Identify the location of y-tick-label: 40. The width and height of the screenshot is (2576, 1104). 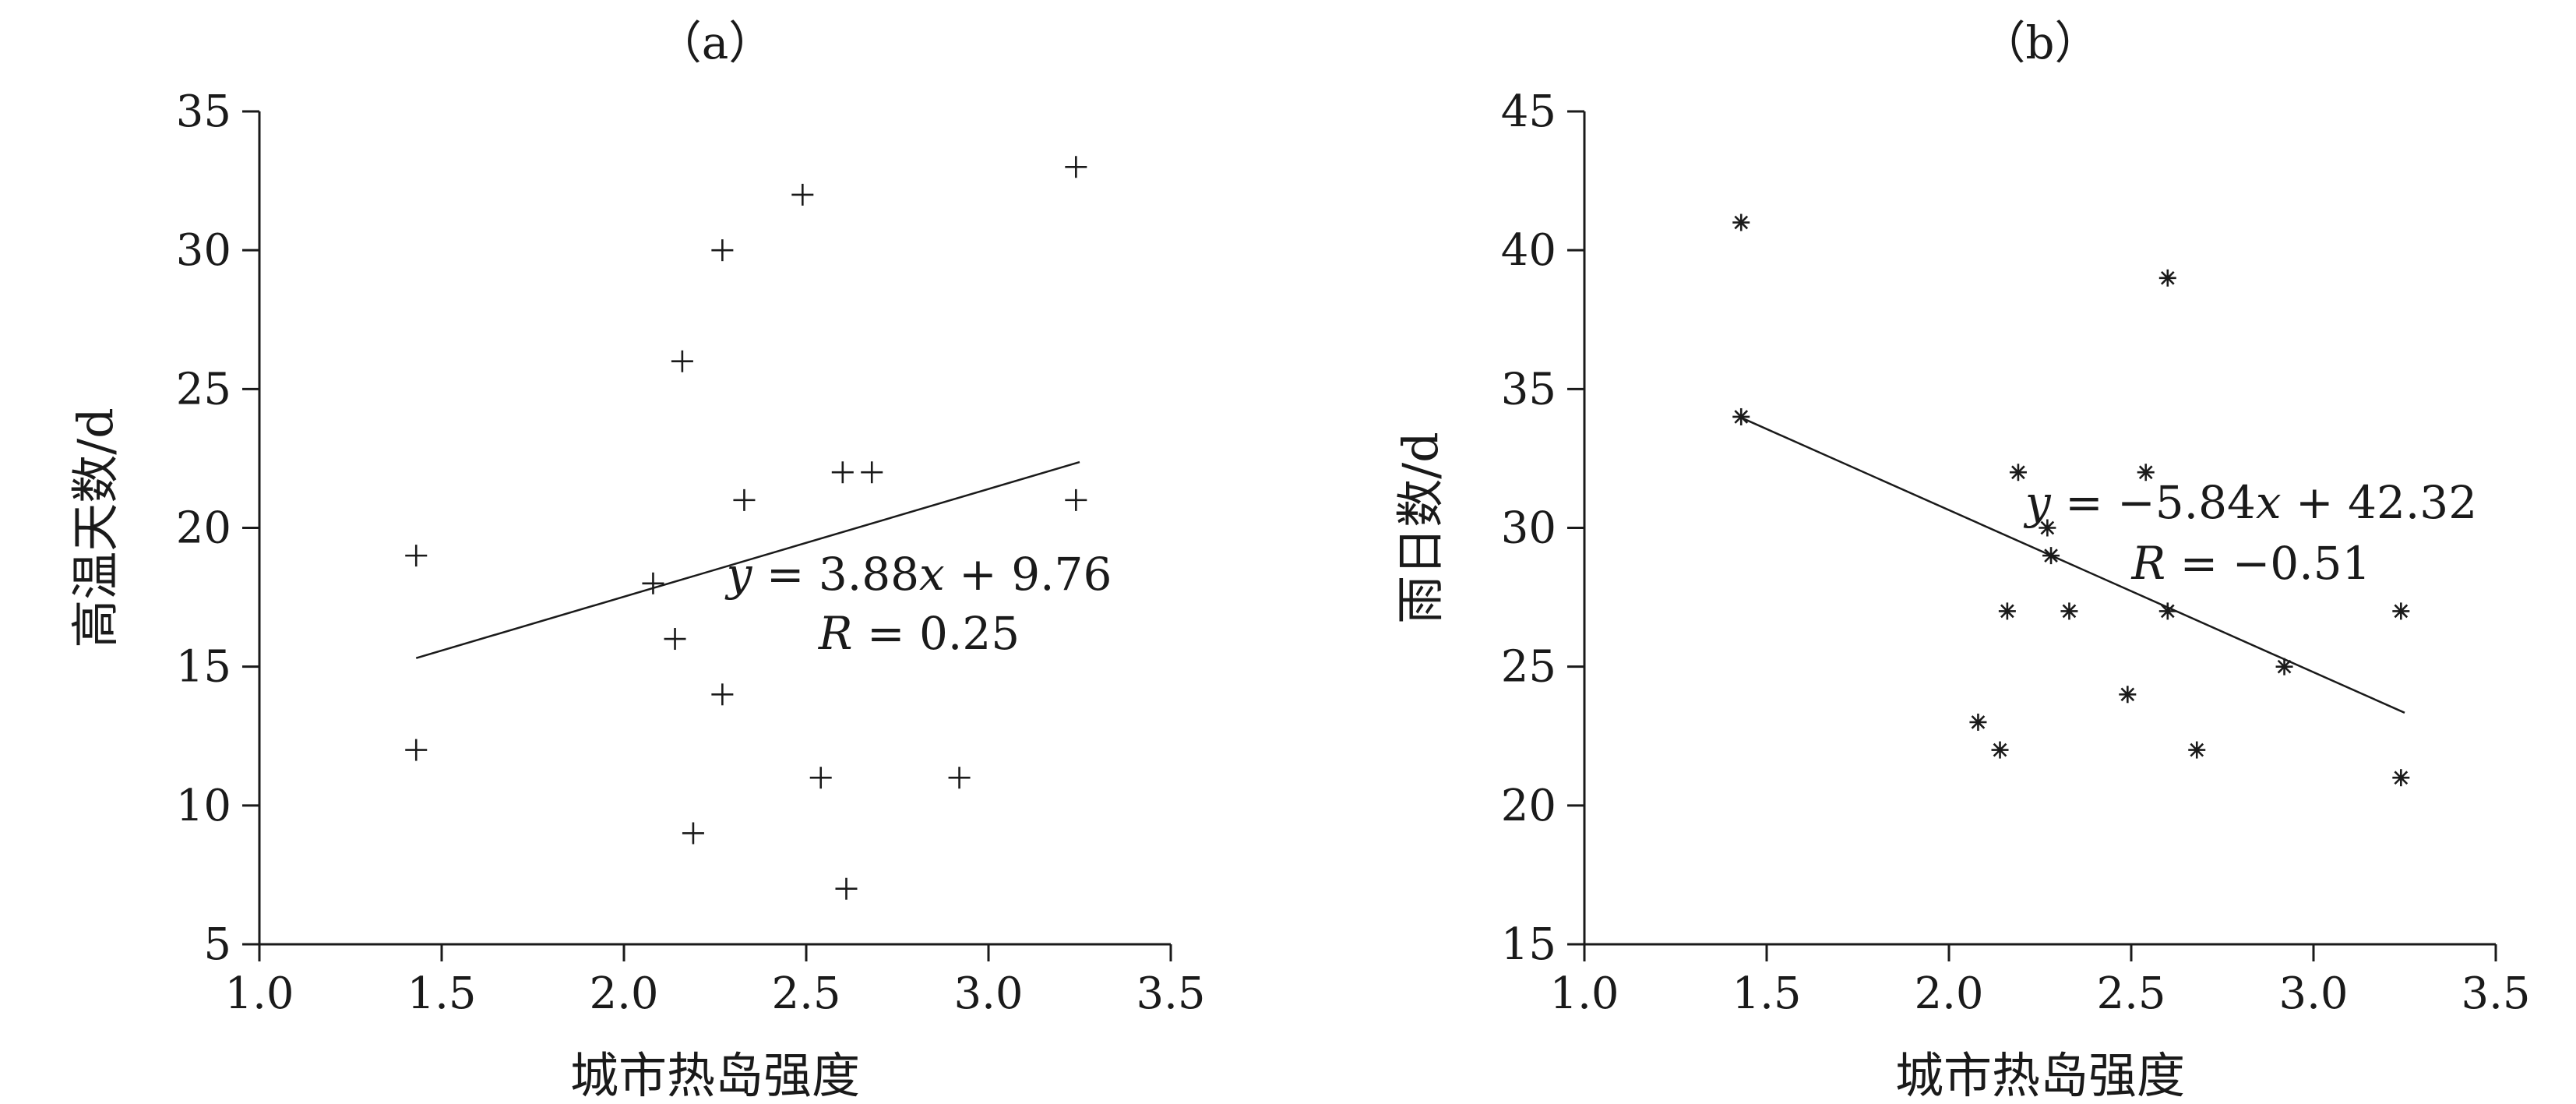
(1528, 251).